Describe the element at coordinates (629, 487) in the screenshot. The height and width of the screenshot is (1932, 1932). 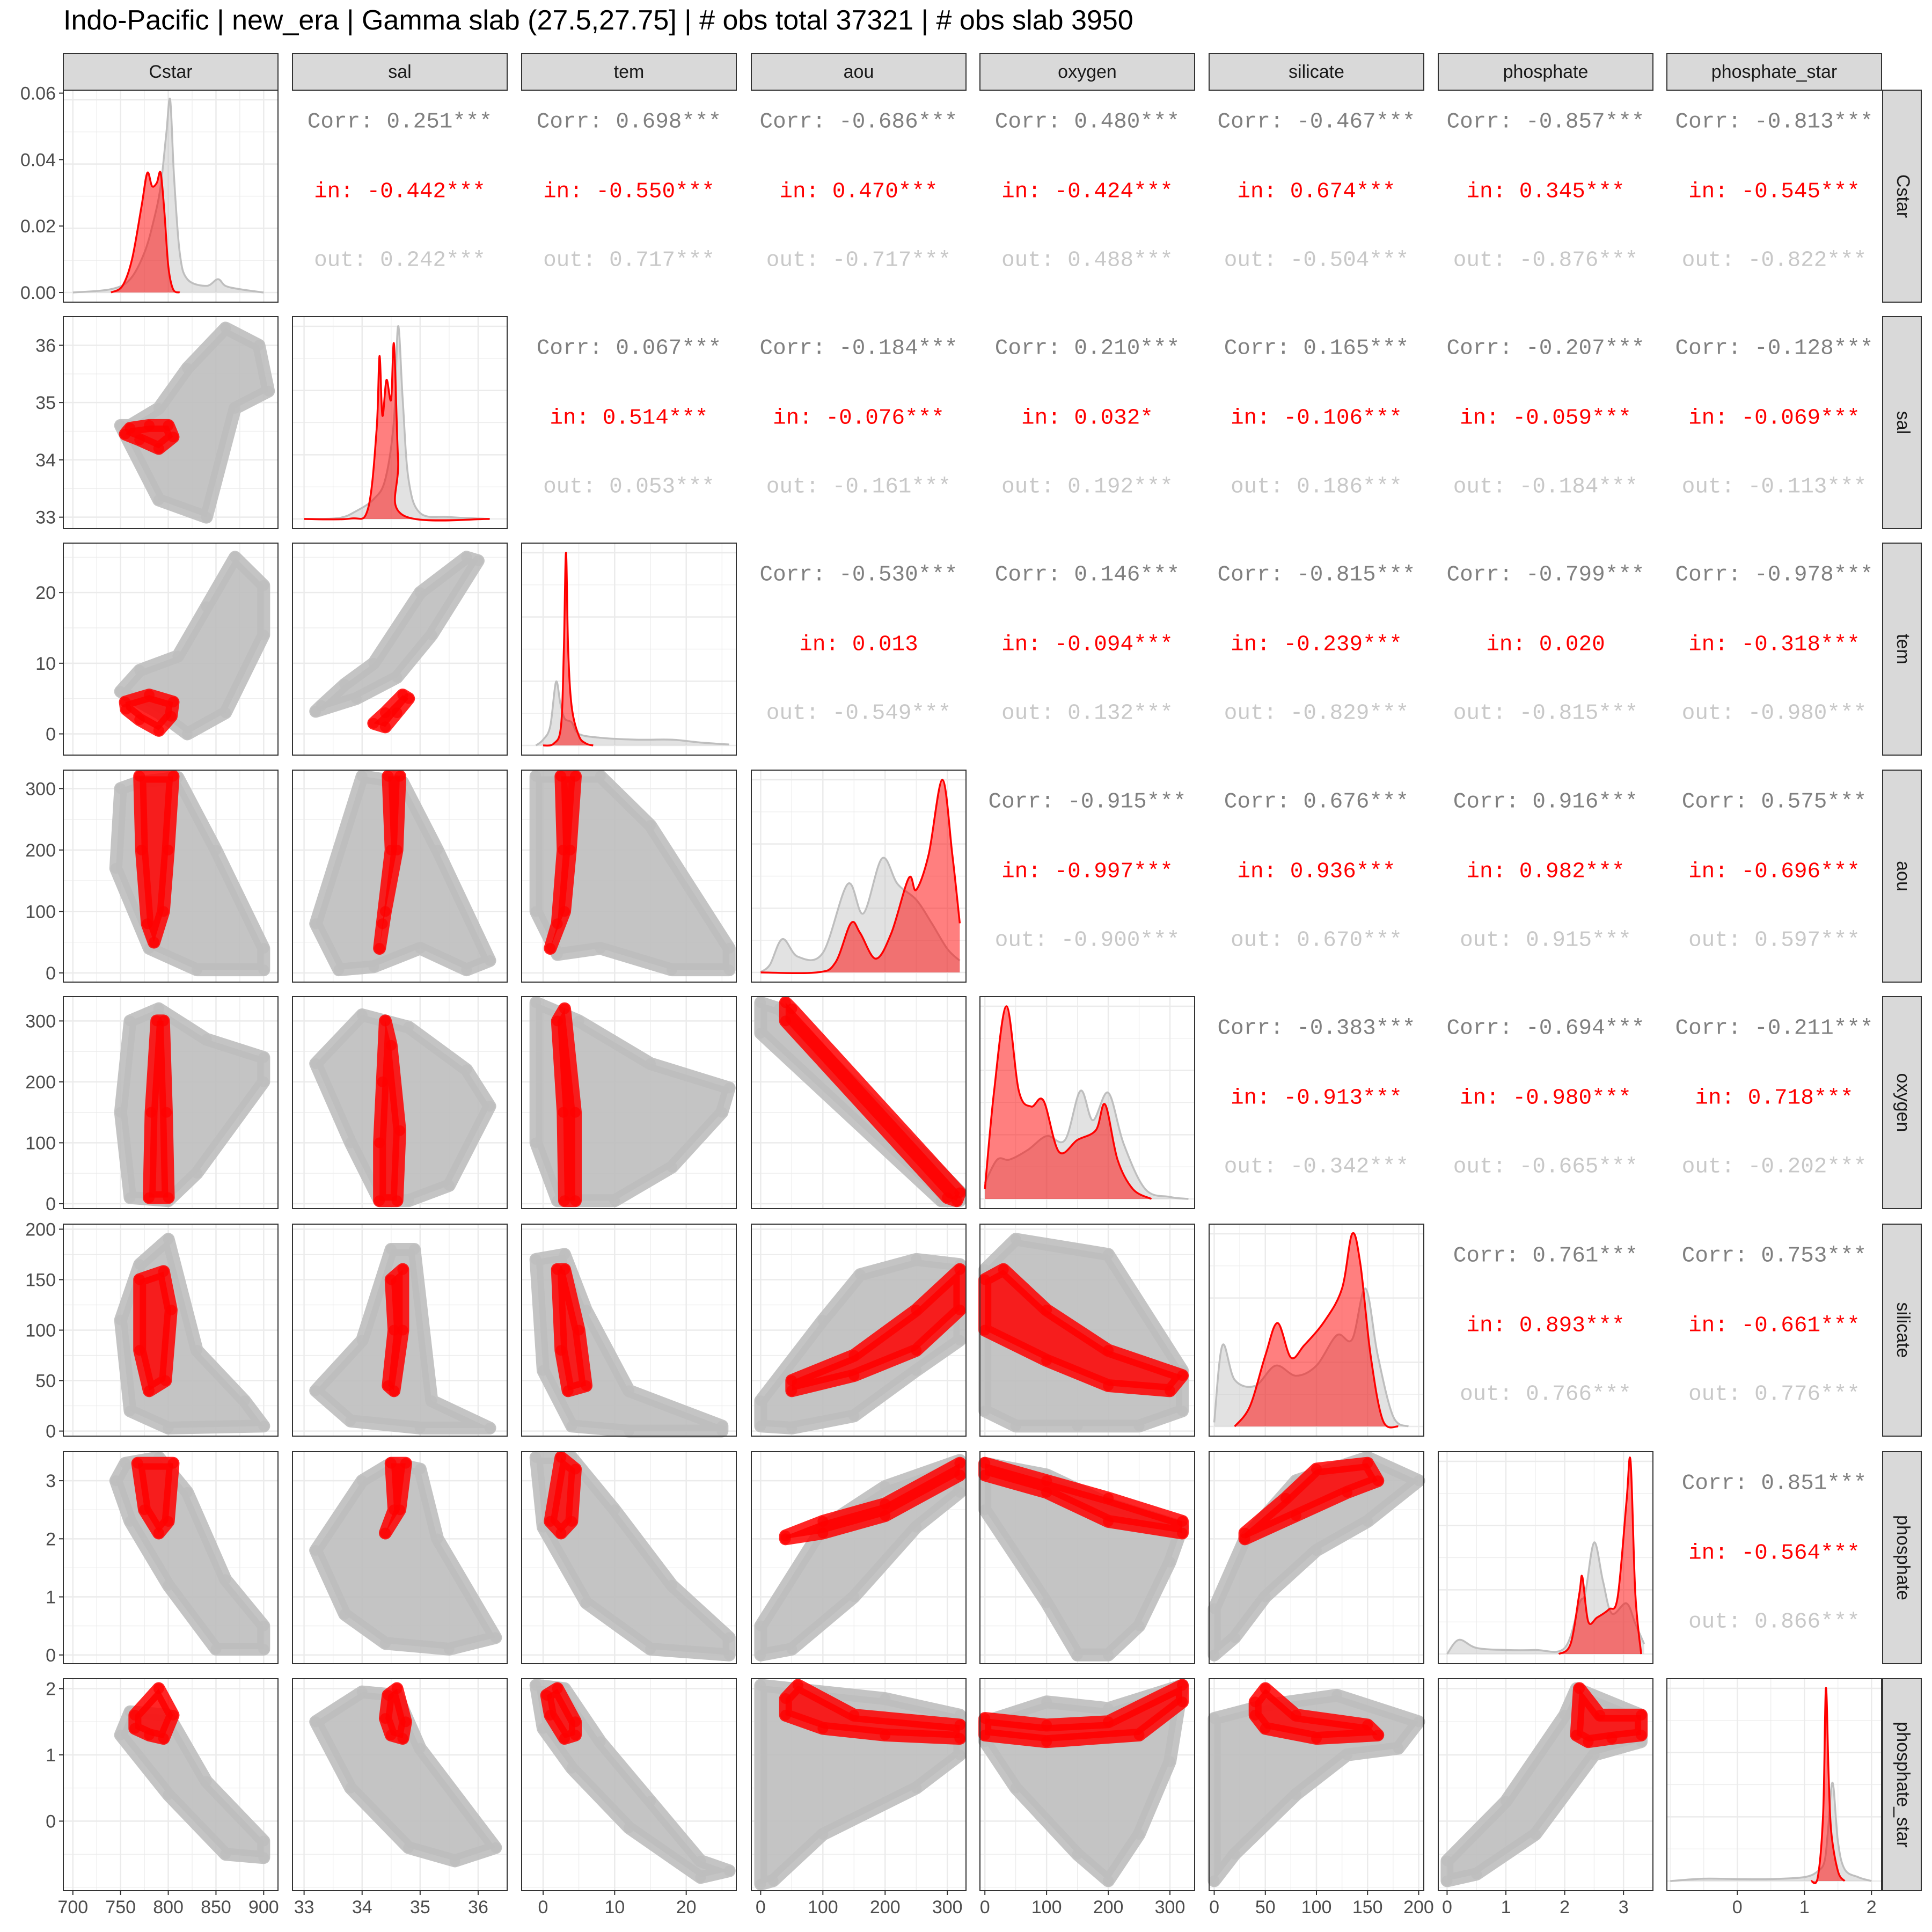
I see `corr-out: out: 0.053***` at that location.